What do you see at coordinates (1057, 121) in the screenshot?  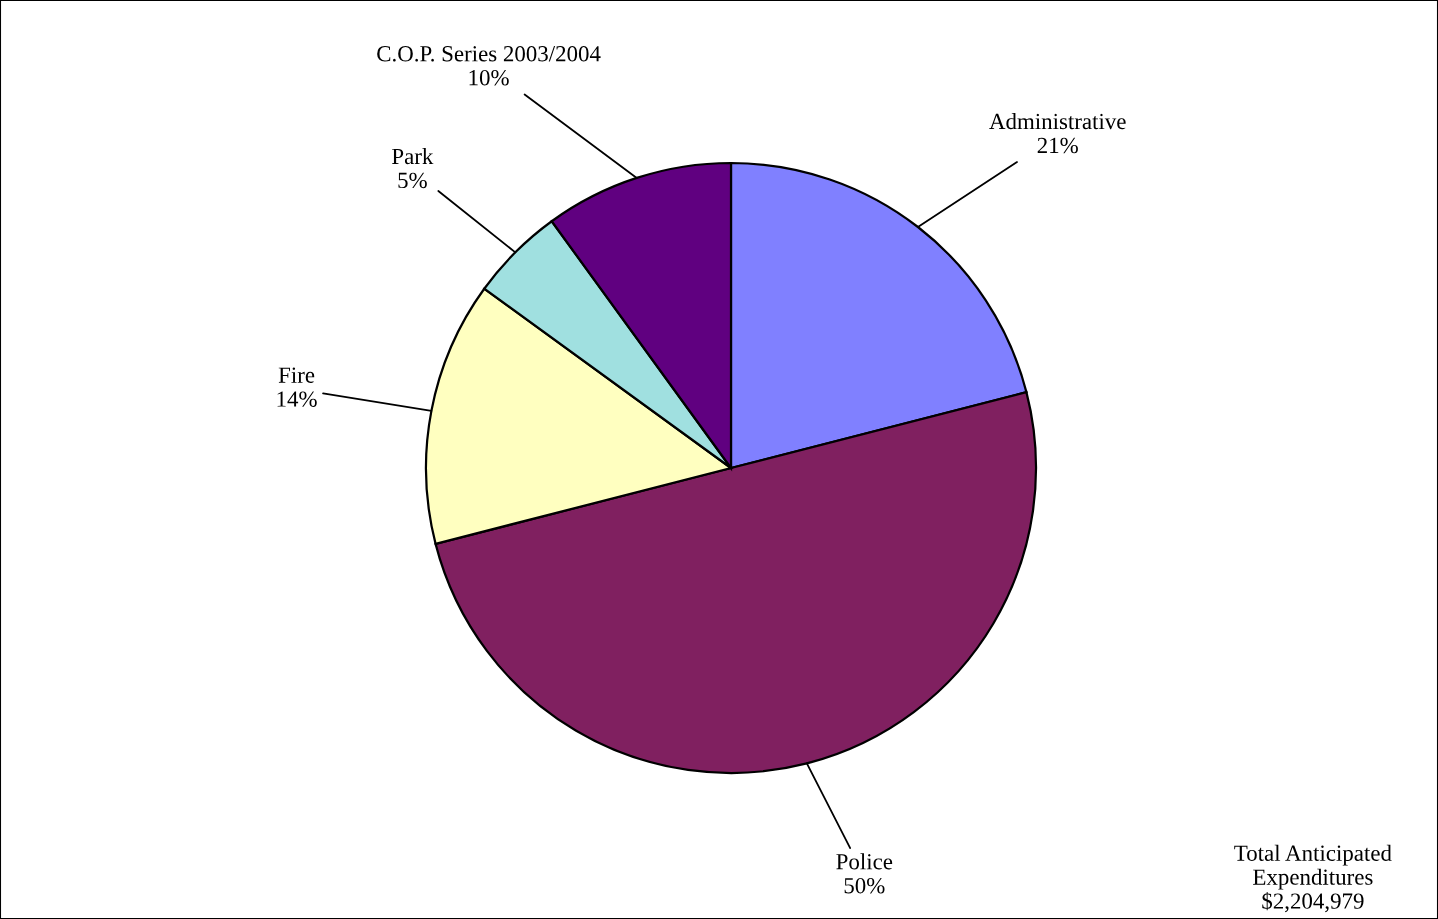 I see `slice-label: Administrative` at bounding box center [1057, 121].